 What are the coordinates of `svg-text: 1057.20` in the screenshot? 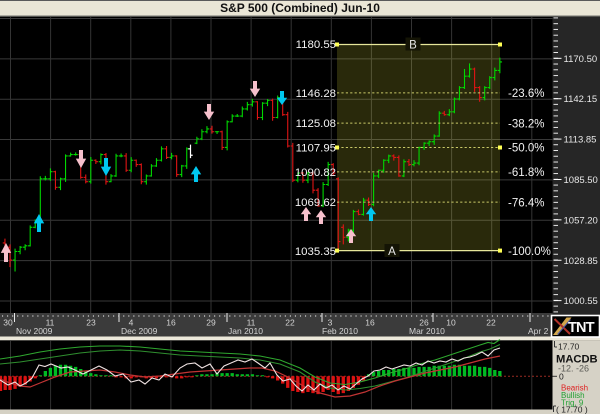 It's located at (581, 220).